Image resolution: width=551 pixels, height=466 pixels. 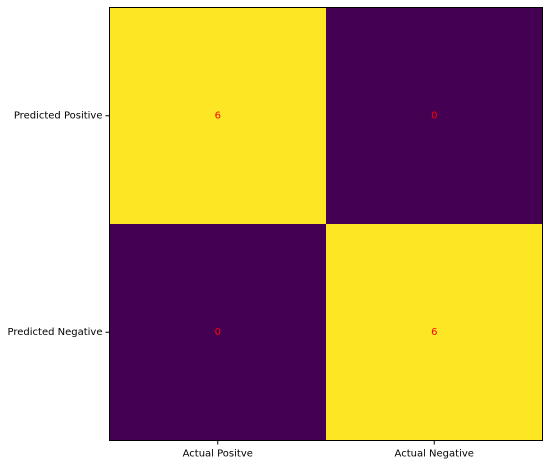 What do you see at coordinates (218, 454) in the screenshot?
I see `x-tick-label: Actual Positve` at bounding box center [218, 454].